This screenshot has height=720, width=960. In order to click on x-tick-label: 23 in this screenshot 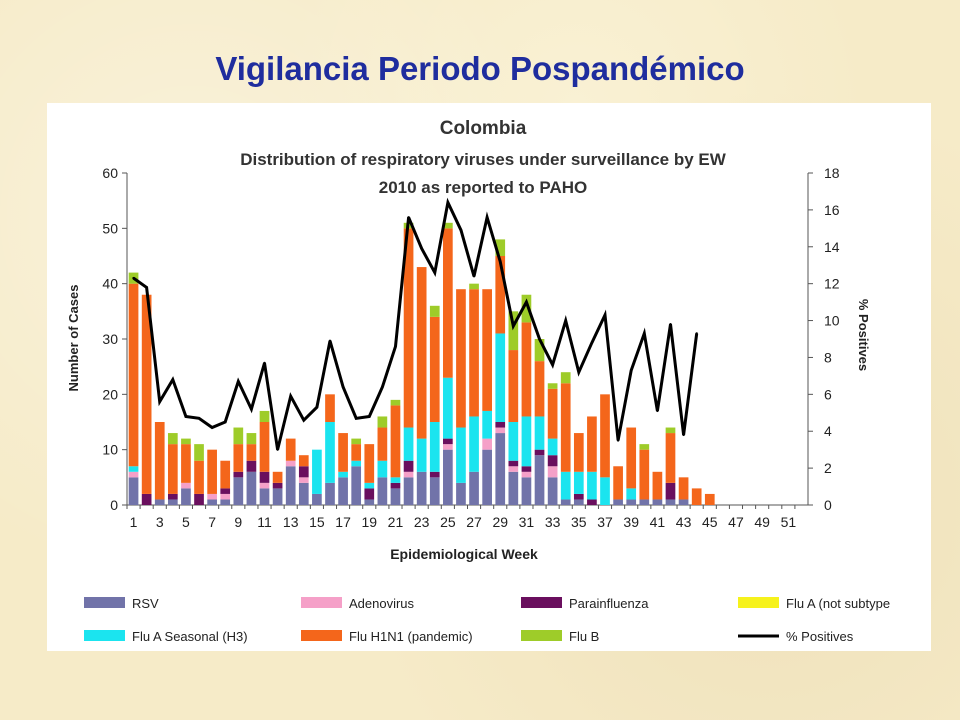, I will do `click(422, 522)`.